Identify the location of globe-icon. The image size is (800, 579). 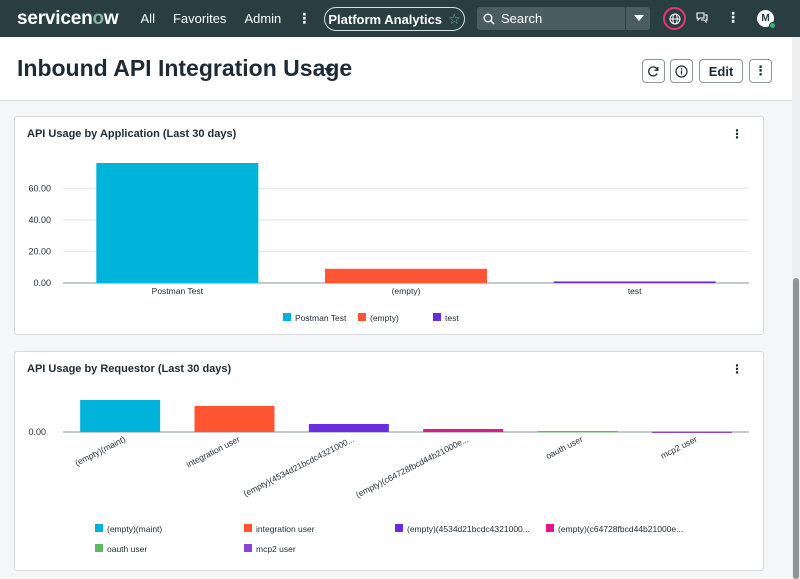
(674, 18).